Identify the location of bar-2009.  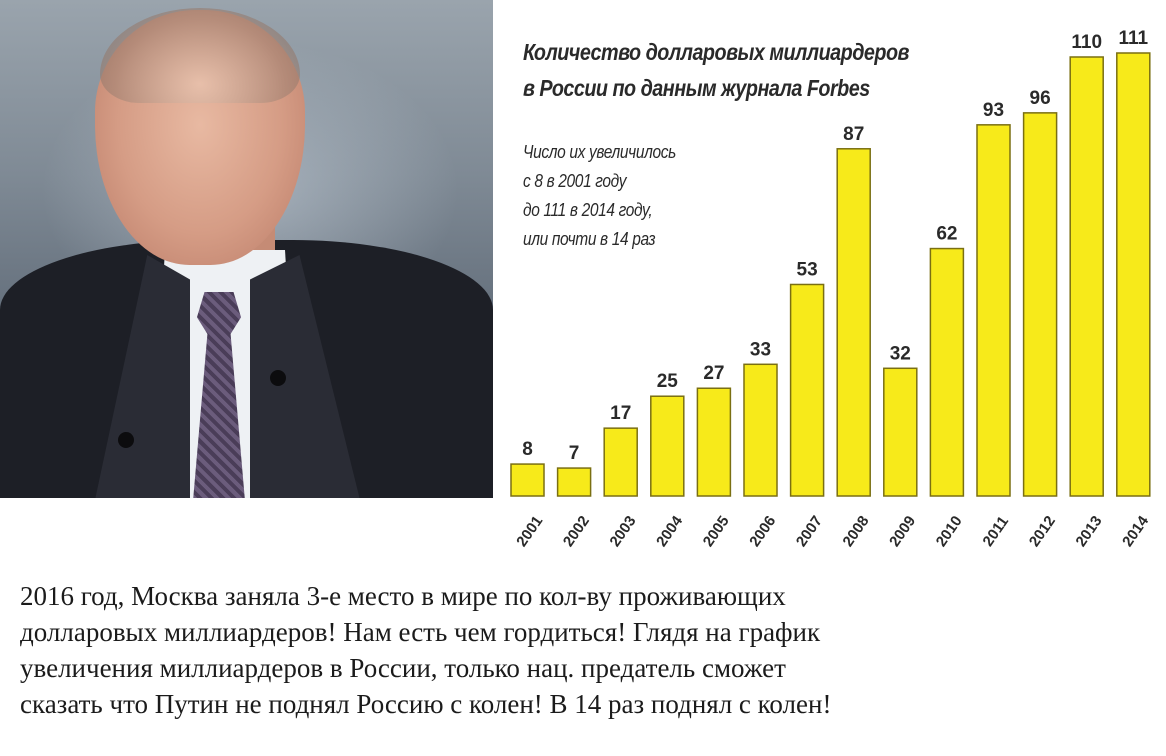
(900, 432).